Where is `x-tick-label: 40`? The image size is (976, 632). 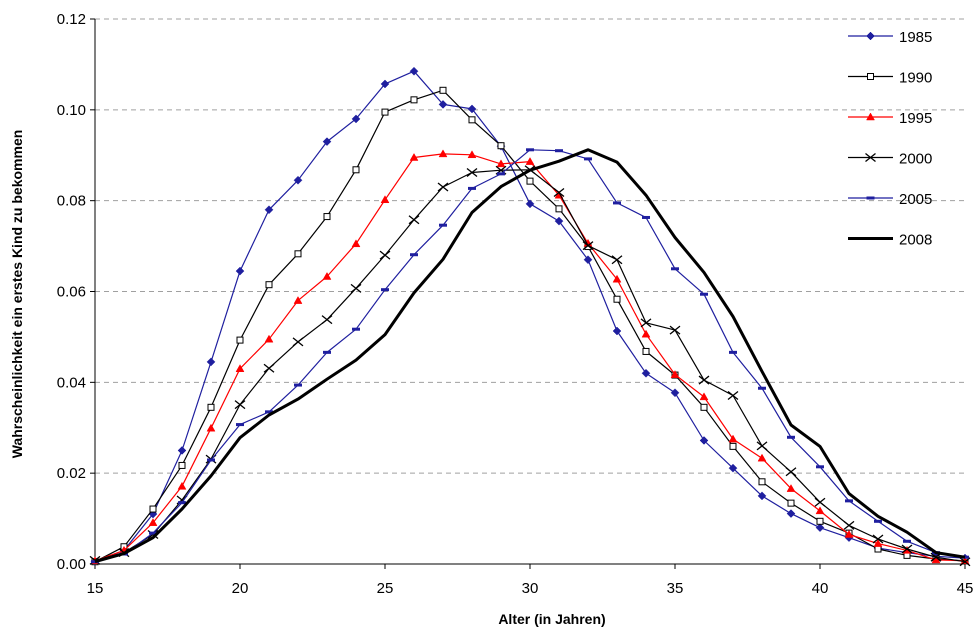 x-tick-label: 40 is located at coordinates (820, 588).